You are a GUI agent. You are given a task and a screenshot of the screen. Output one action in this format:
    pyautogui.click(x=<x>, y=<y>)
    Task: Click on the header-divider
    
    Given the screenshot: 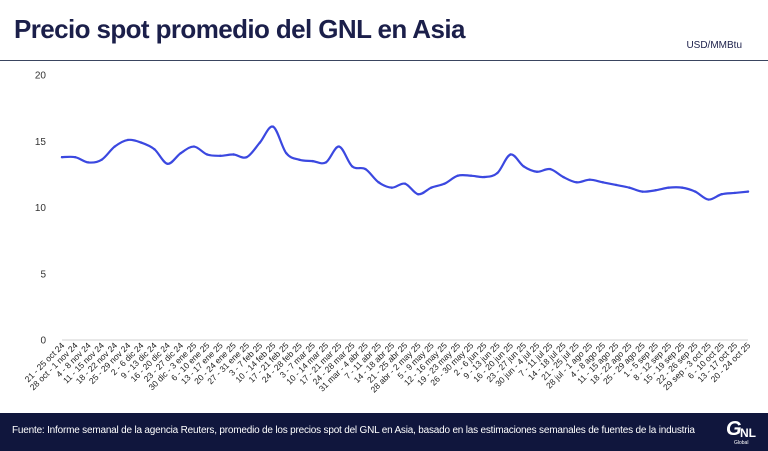 What is the action you would take?
    pyautogui.click(x=384, y=60)
    